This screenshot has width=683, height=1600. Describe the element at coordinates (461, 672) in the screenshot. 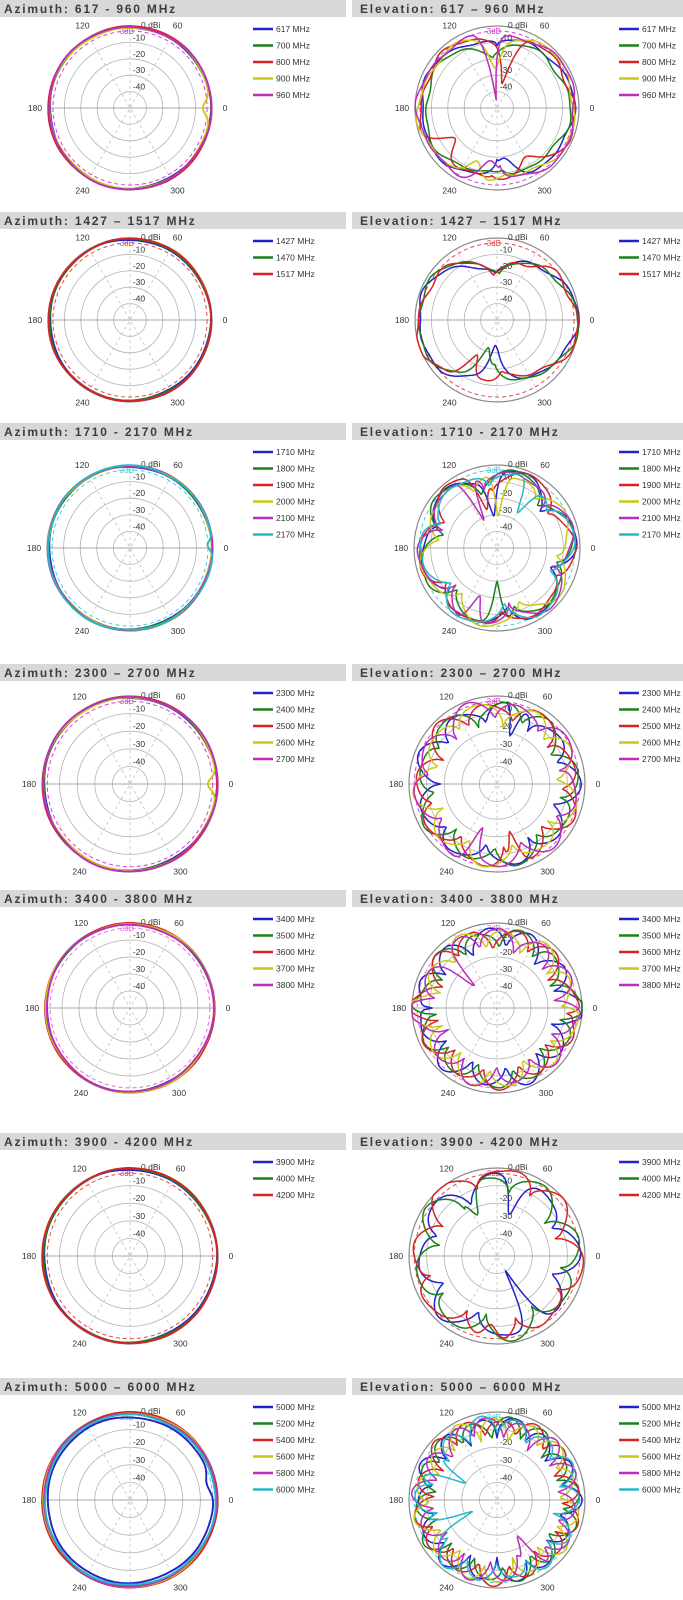

I see `elevation-header-title: Elevation: 2300 – 2700 MHz` at that location.